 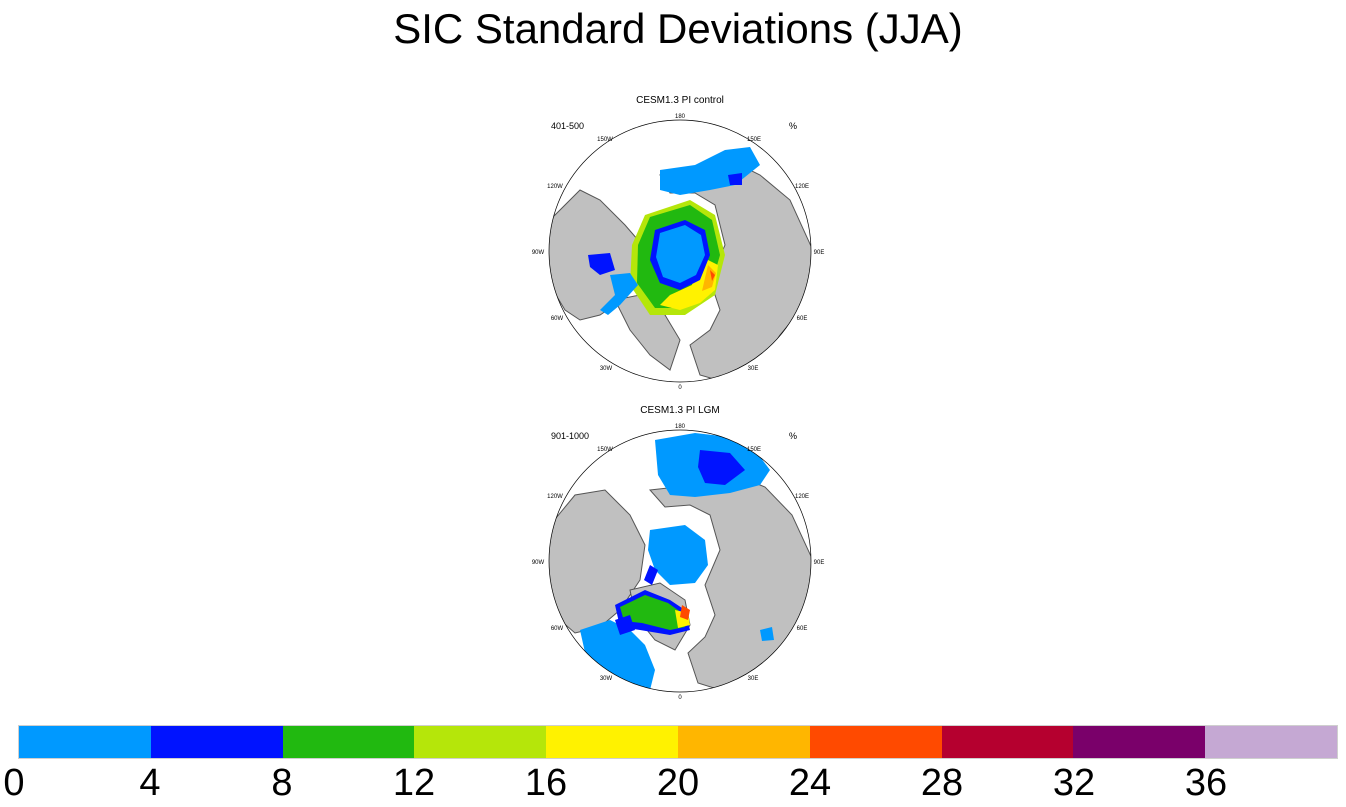 What do you see at coordinates (414, 783) in the screenshot?
I see `colorbar-tick-label: 12` at bounding box center [414, 783].